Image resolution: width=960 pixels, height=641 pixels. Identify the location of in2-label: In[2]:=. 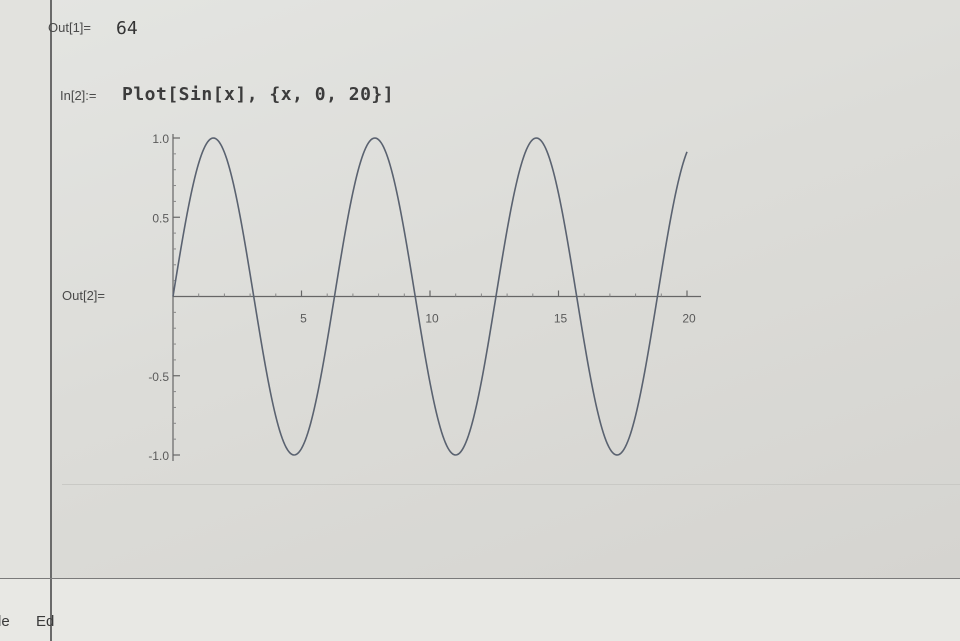
(78, 95).